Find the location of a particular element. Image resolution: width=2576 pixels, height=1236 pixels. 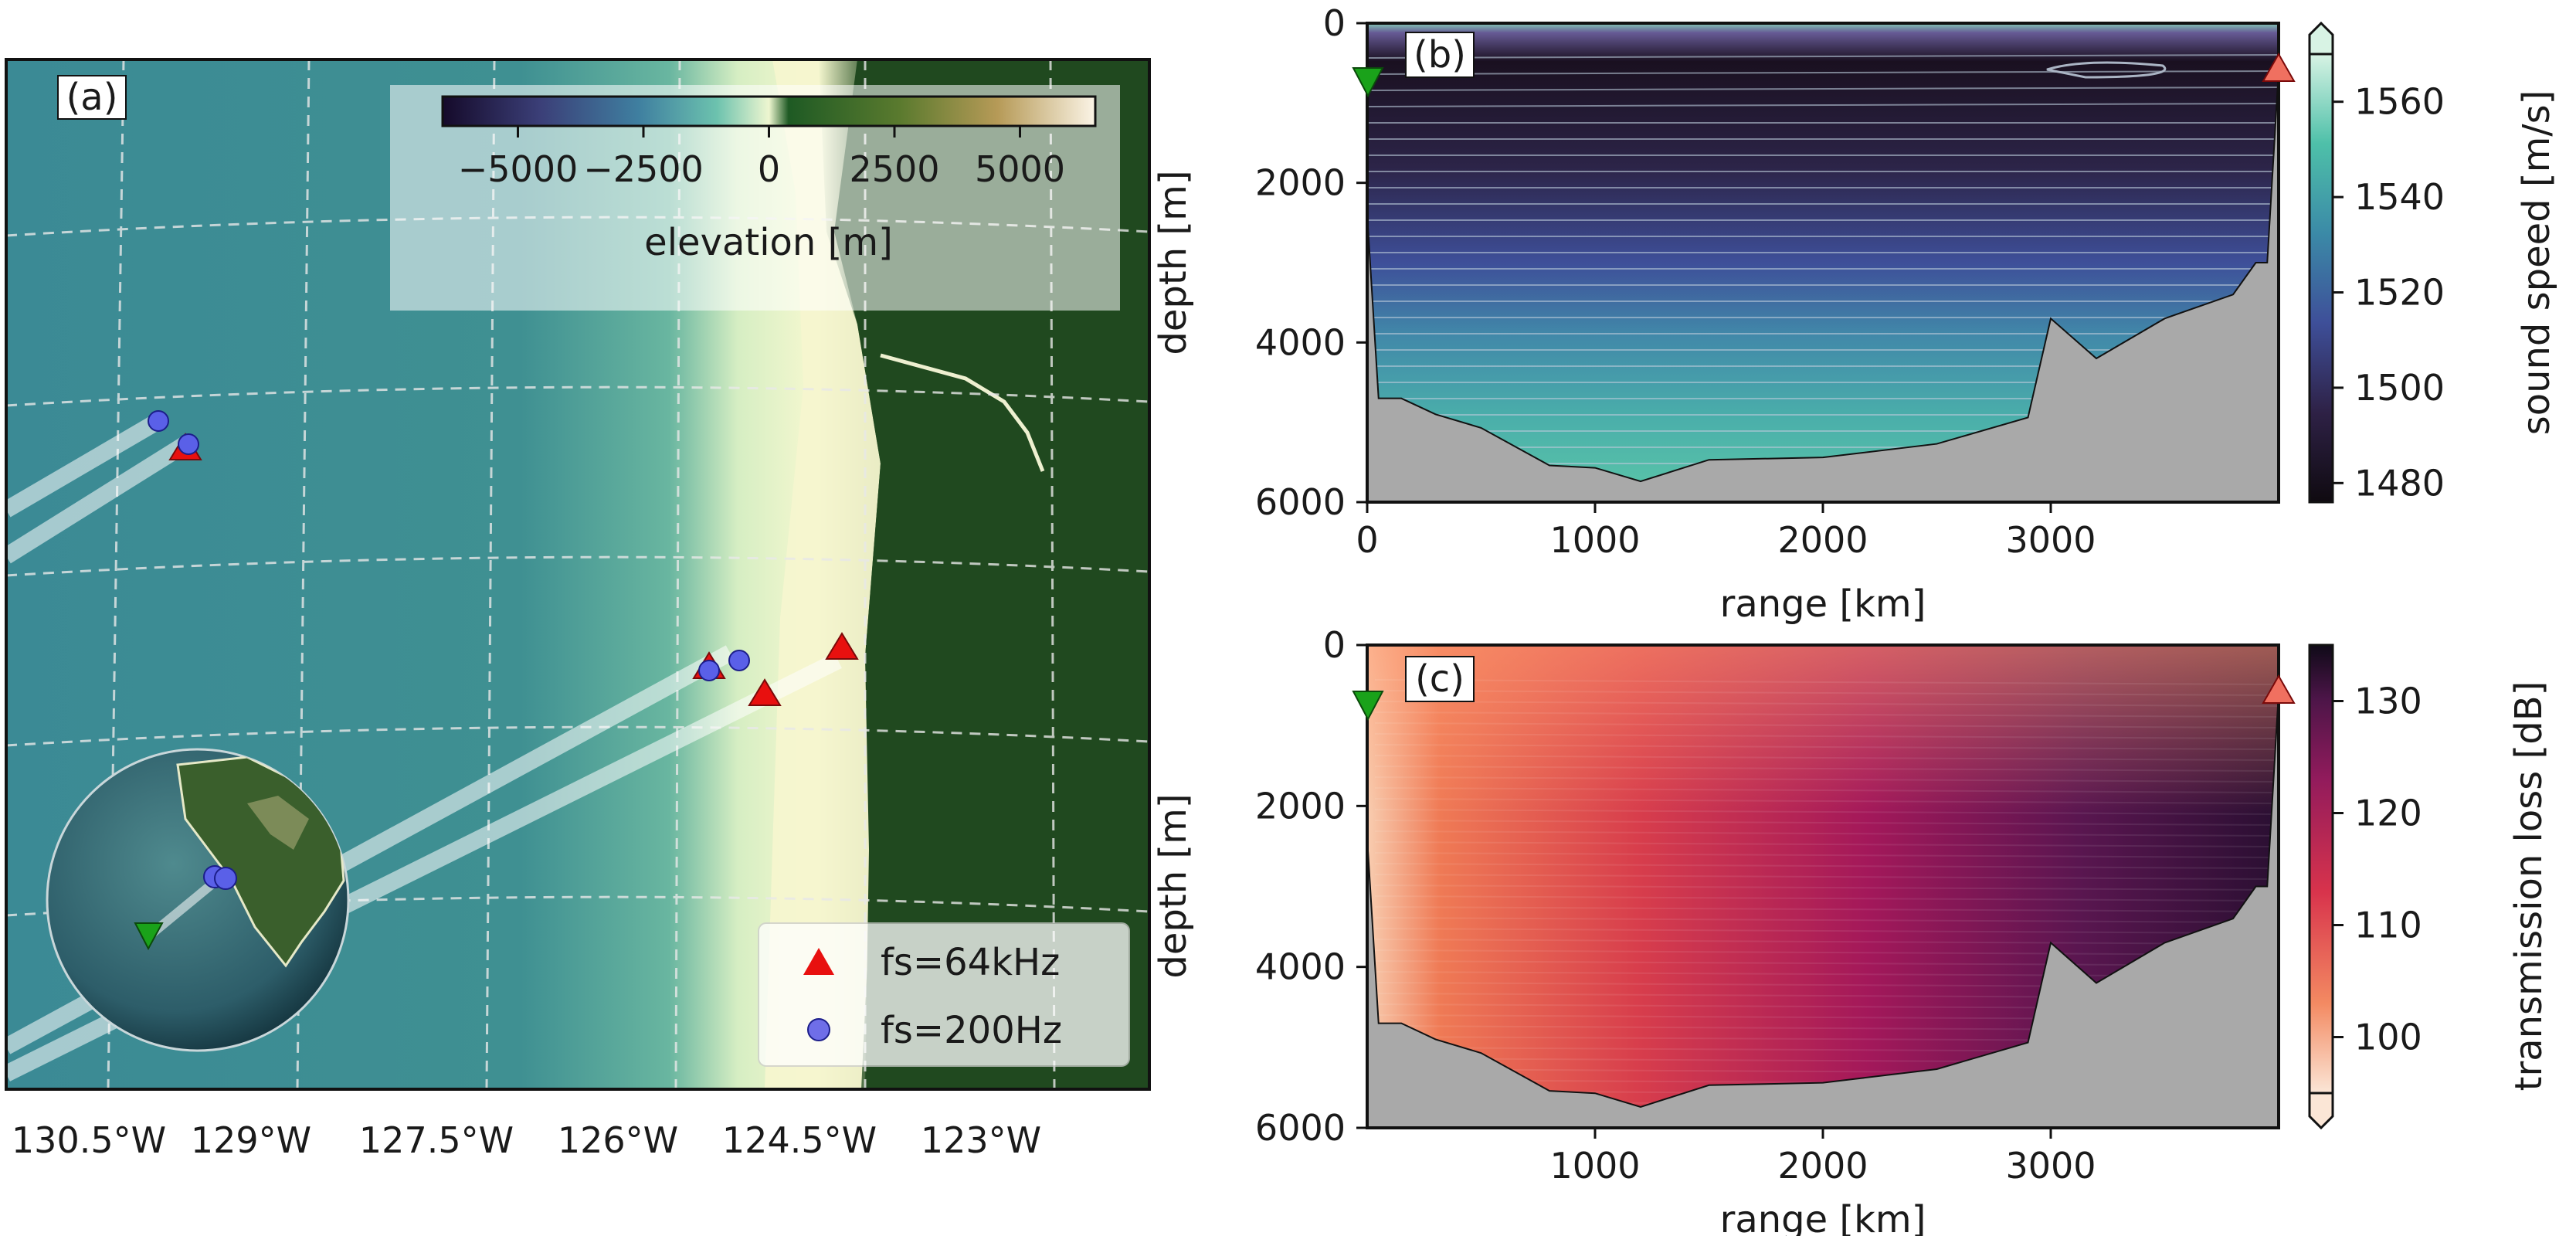

x-tick-label: 123°W is located at coordinates (981, 1140).